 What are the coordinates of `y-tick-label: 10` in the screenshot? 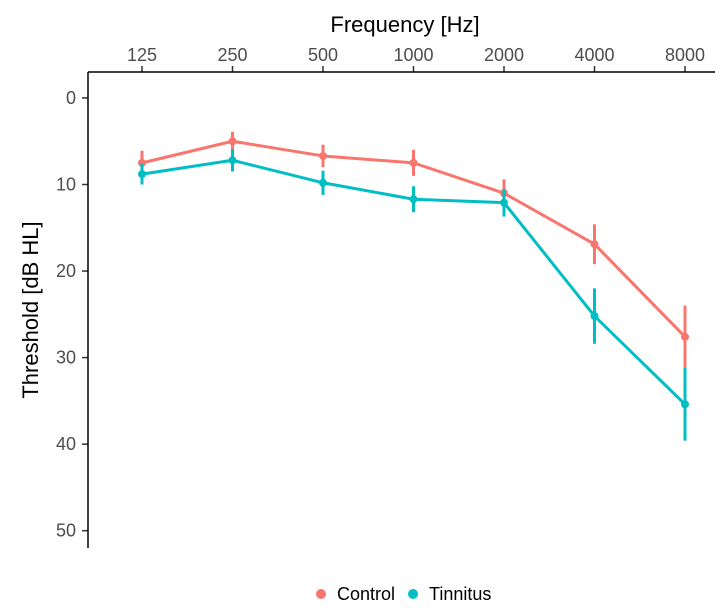 It's located at (66, 185).